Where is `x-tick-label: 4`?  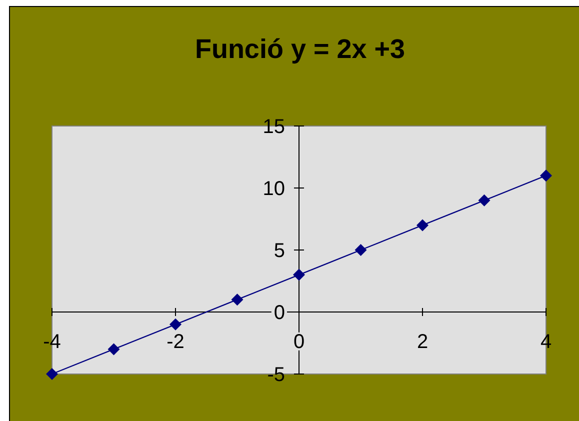 x-tick-label: 4 is located at coordinates (546, 342).